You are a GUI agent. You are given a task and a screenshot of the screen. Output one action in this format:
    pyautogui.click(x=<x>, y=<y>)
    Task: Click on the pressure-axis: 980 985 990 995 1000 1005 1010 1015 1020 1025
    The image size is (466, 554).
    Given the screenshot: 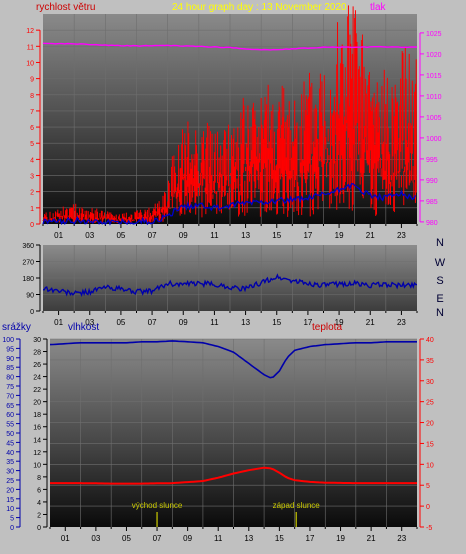 What is the action you would take?
    pyautogui.click(x=430, y=129)
    